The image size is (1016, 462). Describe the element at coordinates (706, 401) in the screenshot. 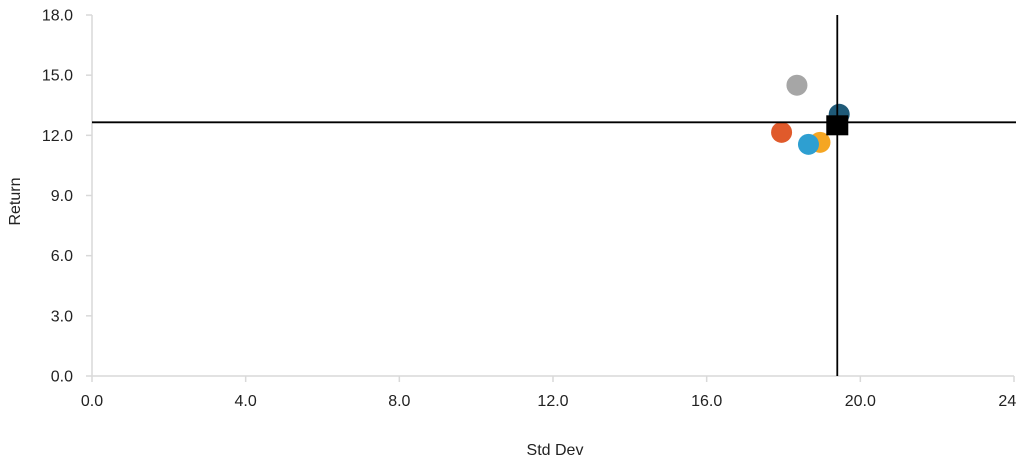

I see `x-tick-label: 16.0` at that location.